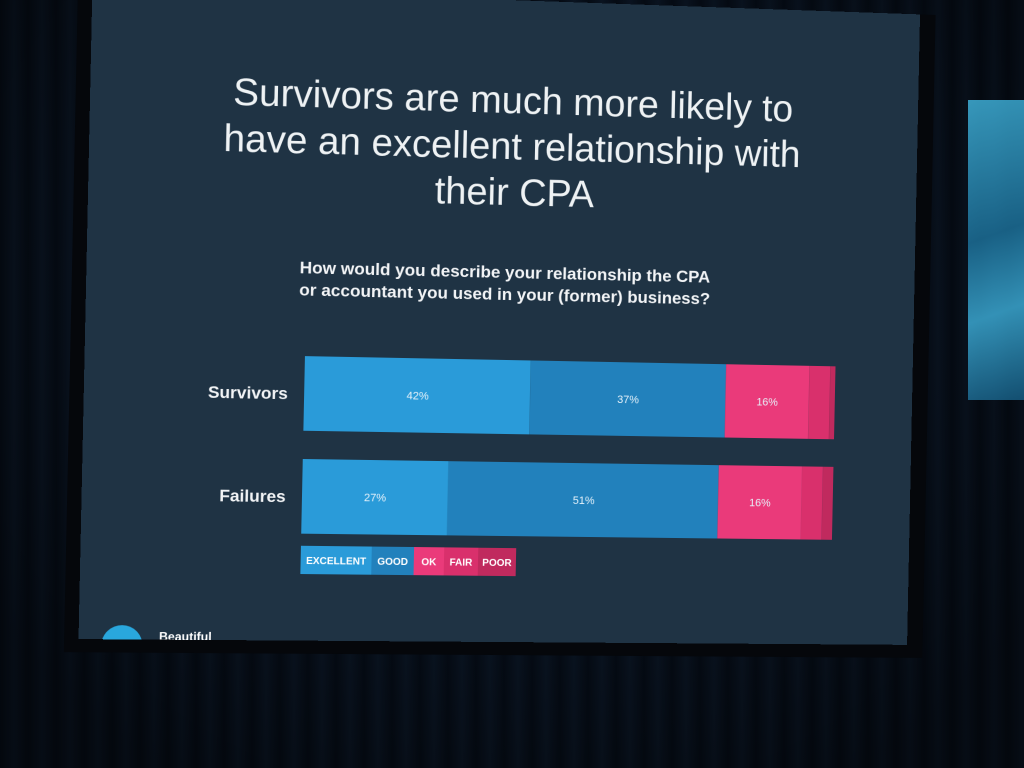 This screenshot has height=768, width=1024. I want to click on bar-segment-survivors-excellent, so click(417, 395).